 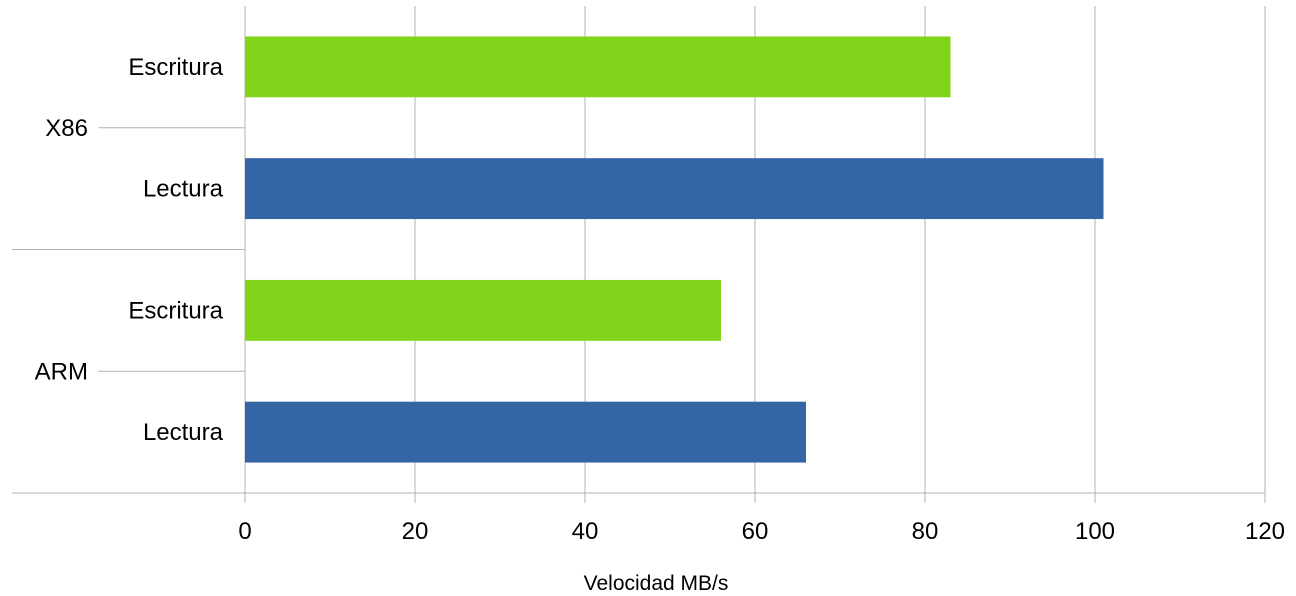 I want to click on bar-x86-lectura, so click(x=674, y=189).